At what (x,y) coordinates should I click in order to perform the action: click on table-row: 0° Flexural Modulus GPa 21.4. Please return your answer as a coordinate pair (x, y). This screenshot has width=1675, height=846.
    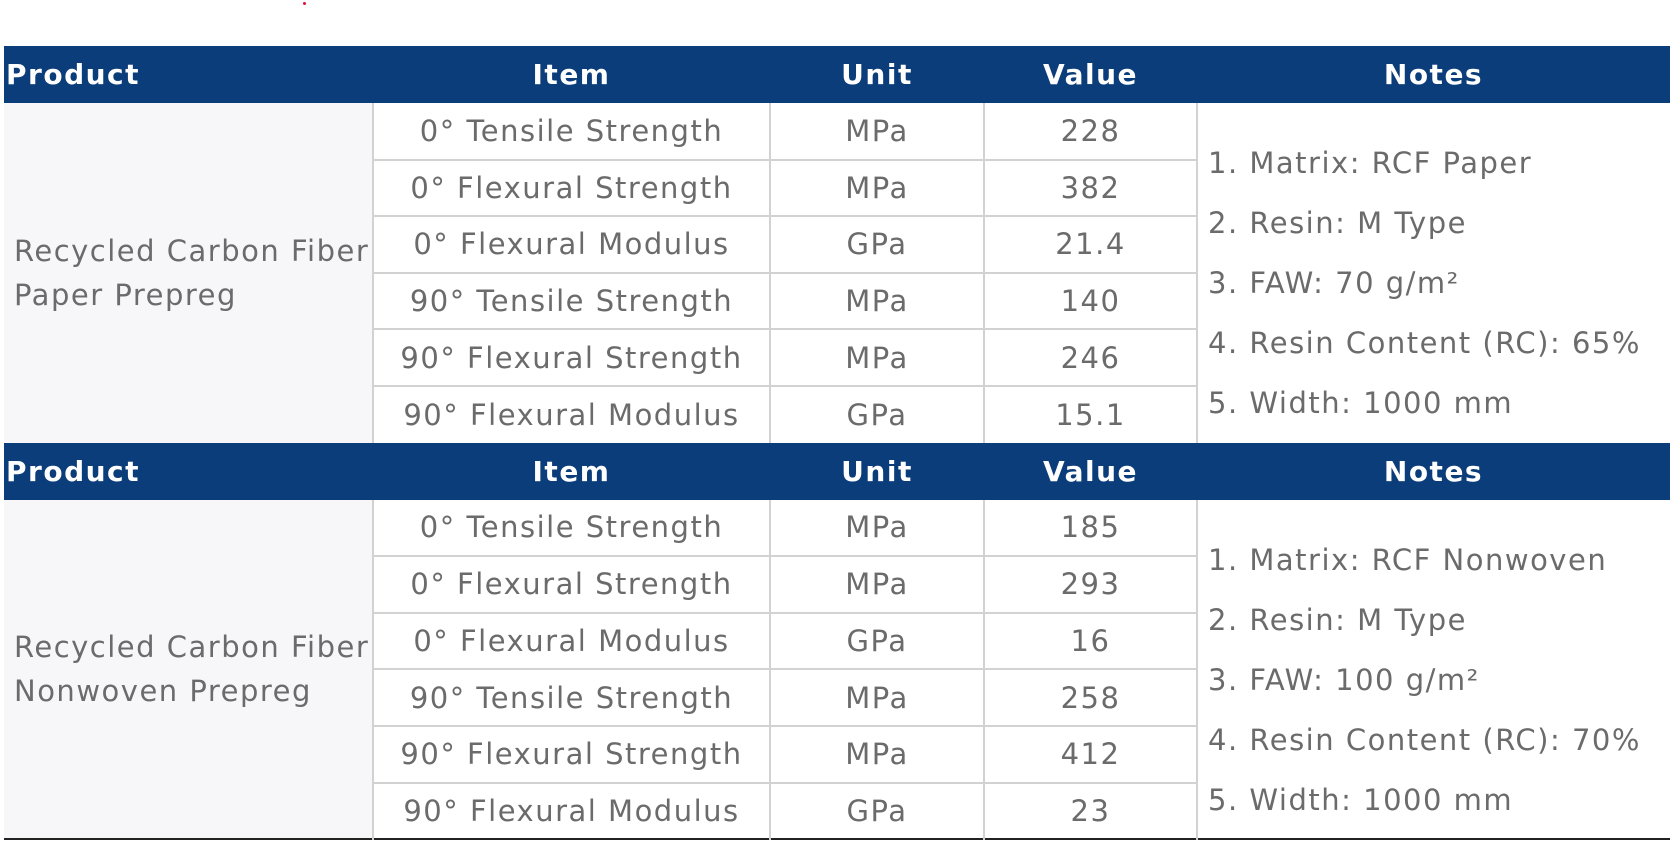
    Looking at the image, I should click on (837, 245).